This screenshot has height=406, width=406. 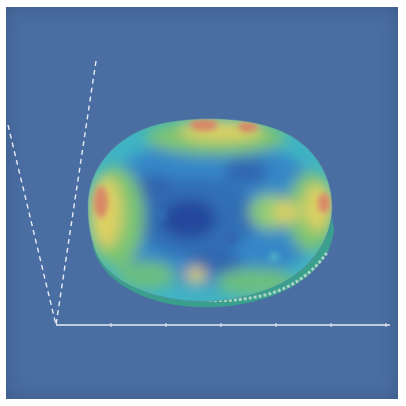 I want to click on axis-ticks, so click(x=248, y=325).